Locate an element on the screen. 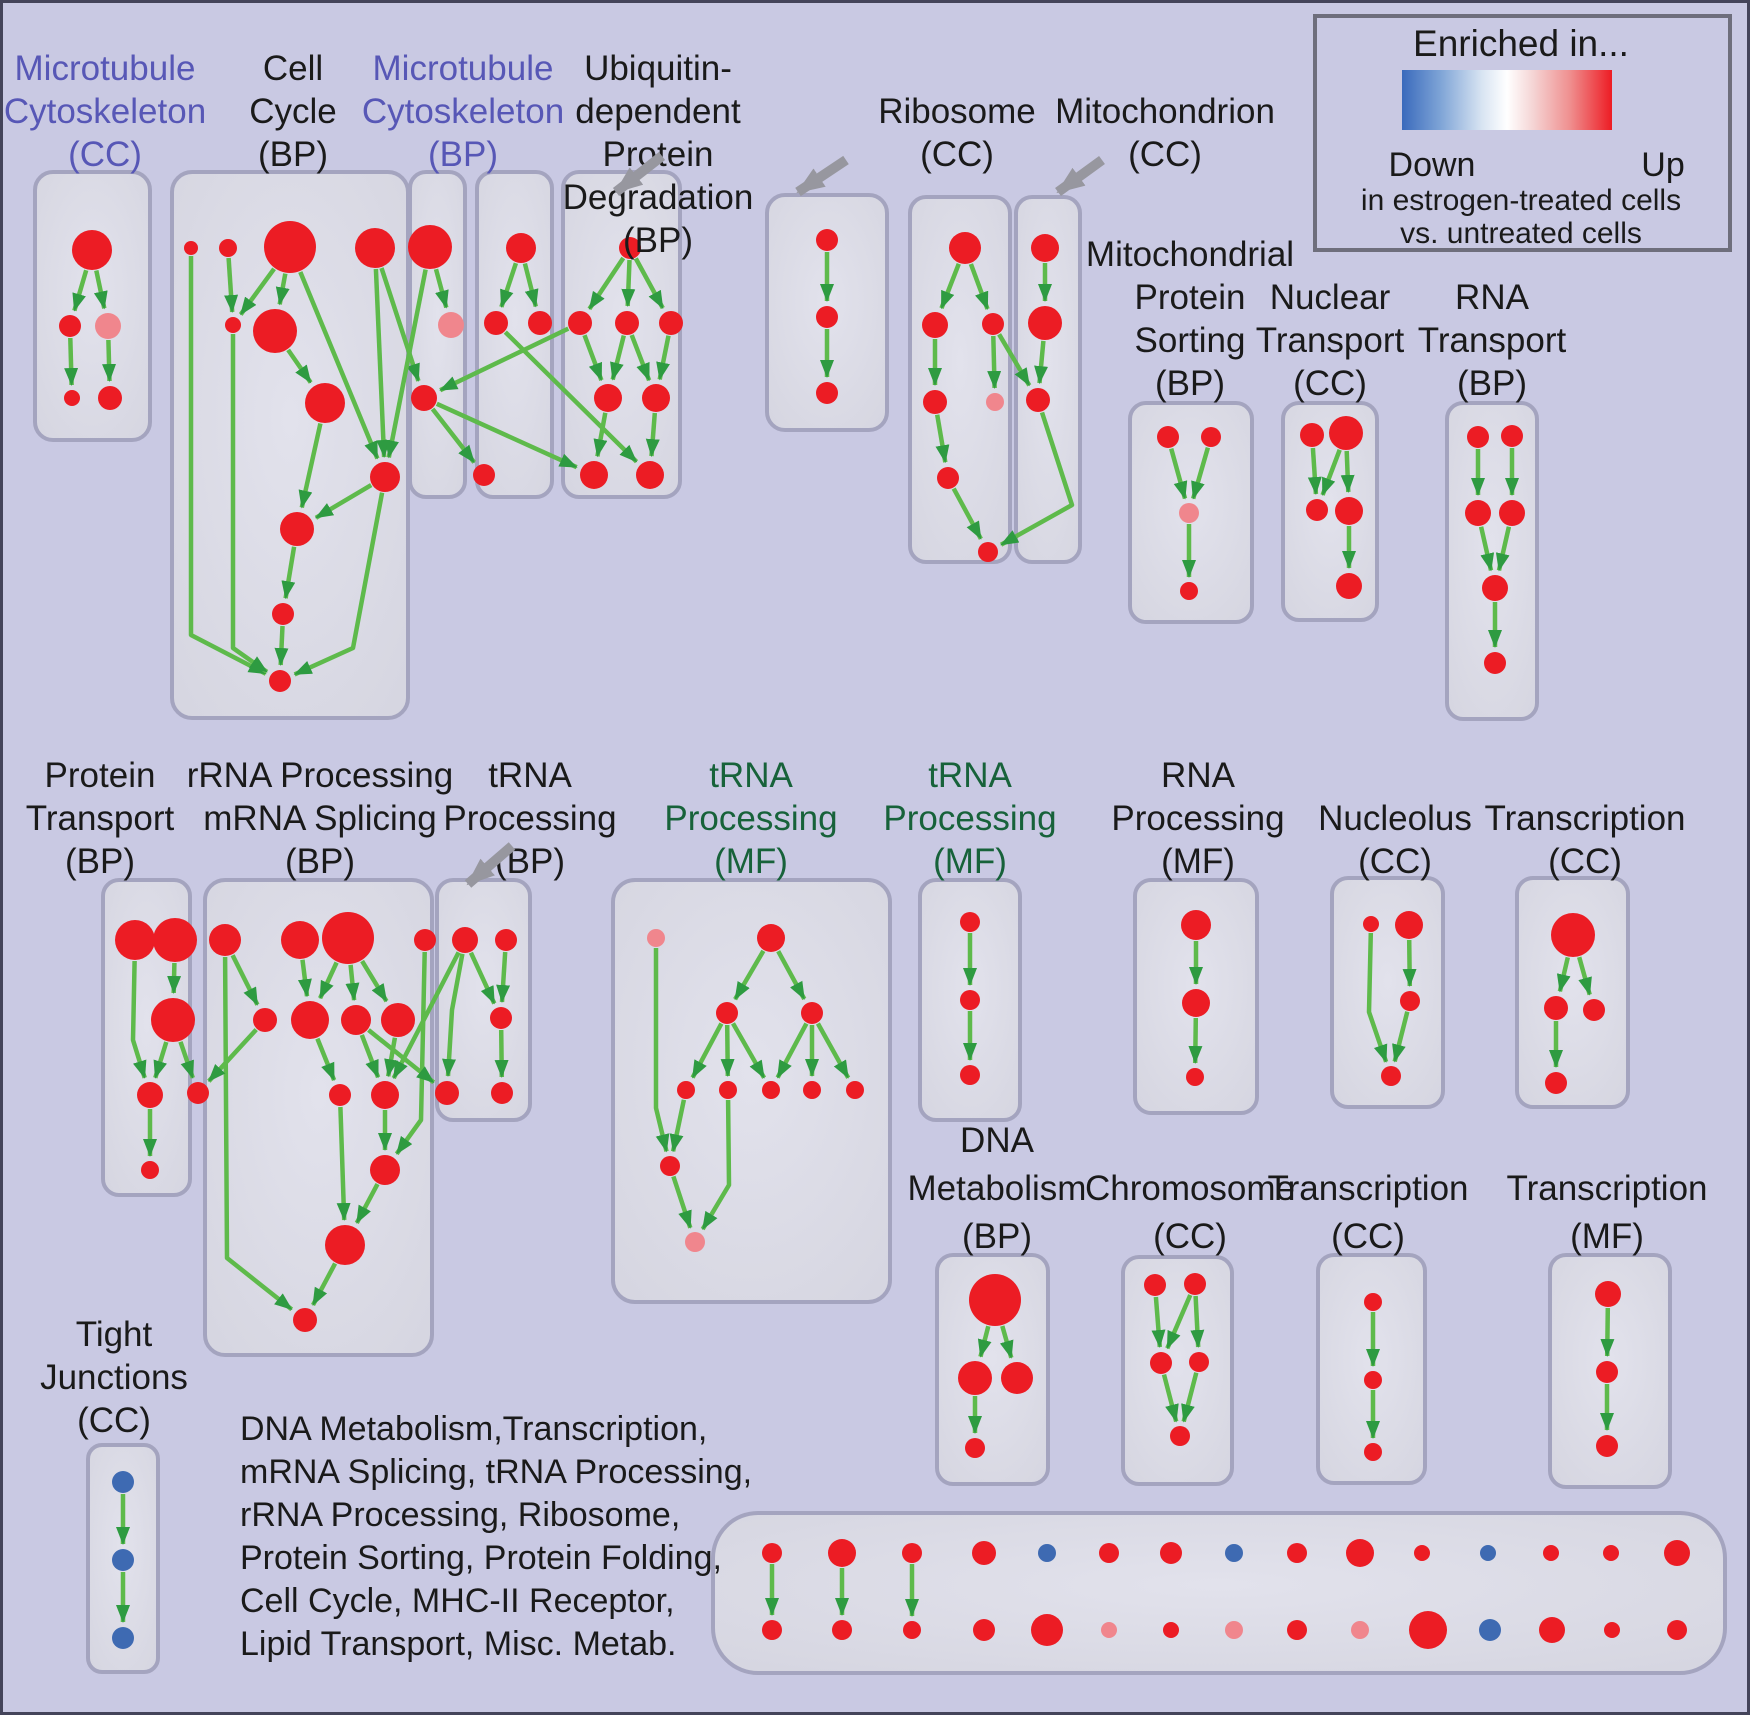 The height and width of the screenshot is (1715, 1750). cluster-label-rrna: (BP) is located at coordinates (320, 861).